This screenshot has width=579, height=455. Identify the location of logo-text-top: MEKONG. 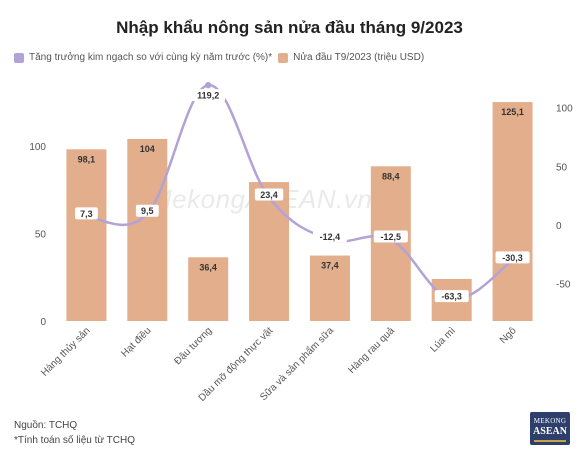
(550, 421).